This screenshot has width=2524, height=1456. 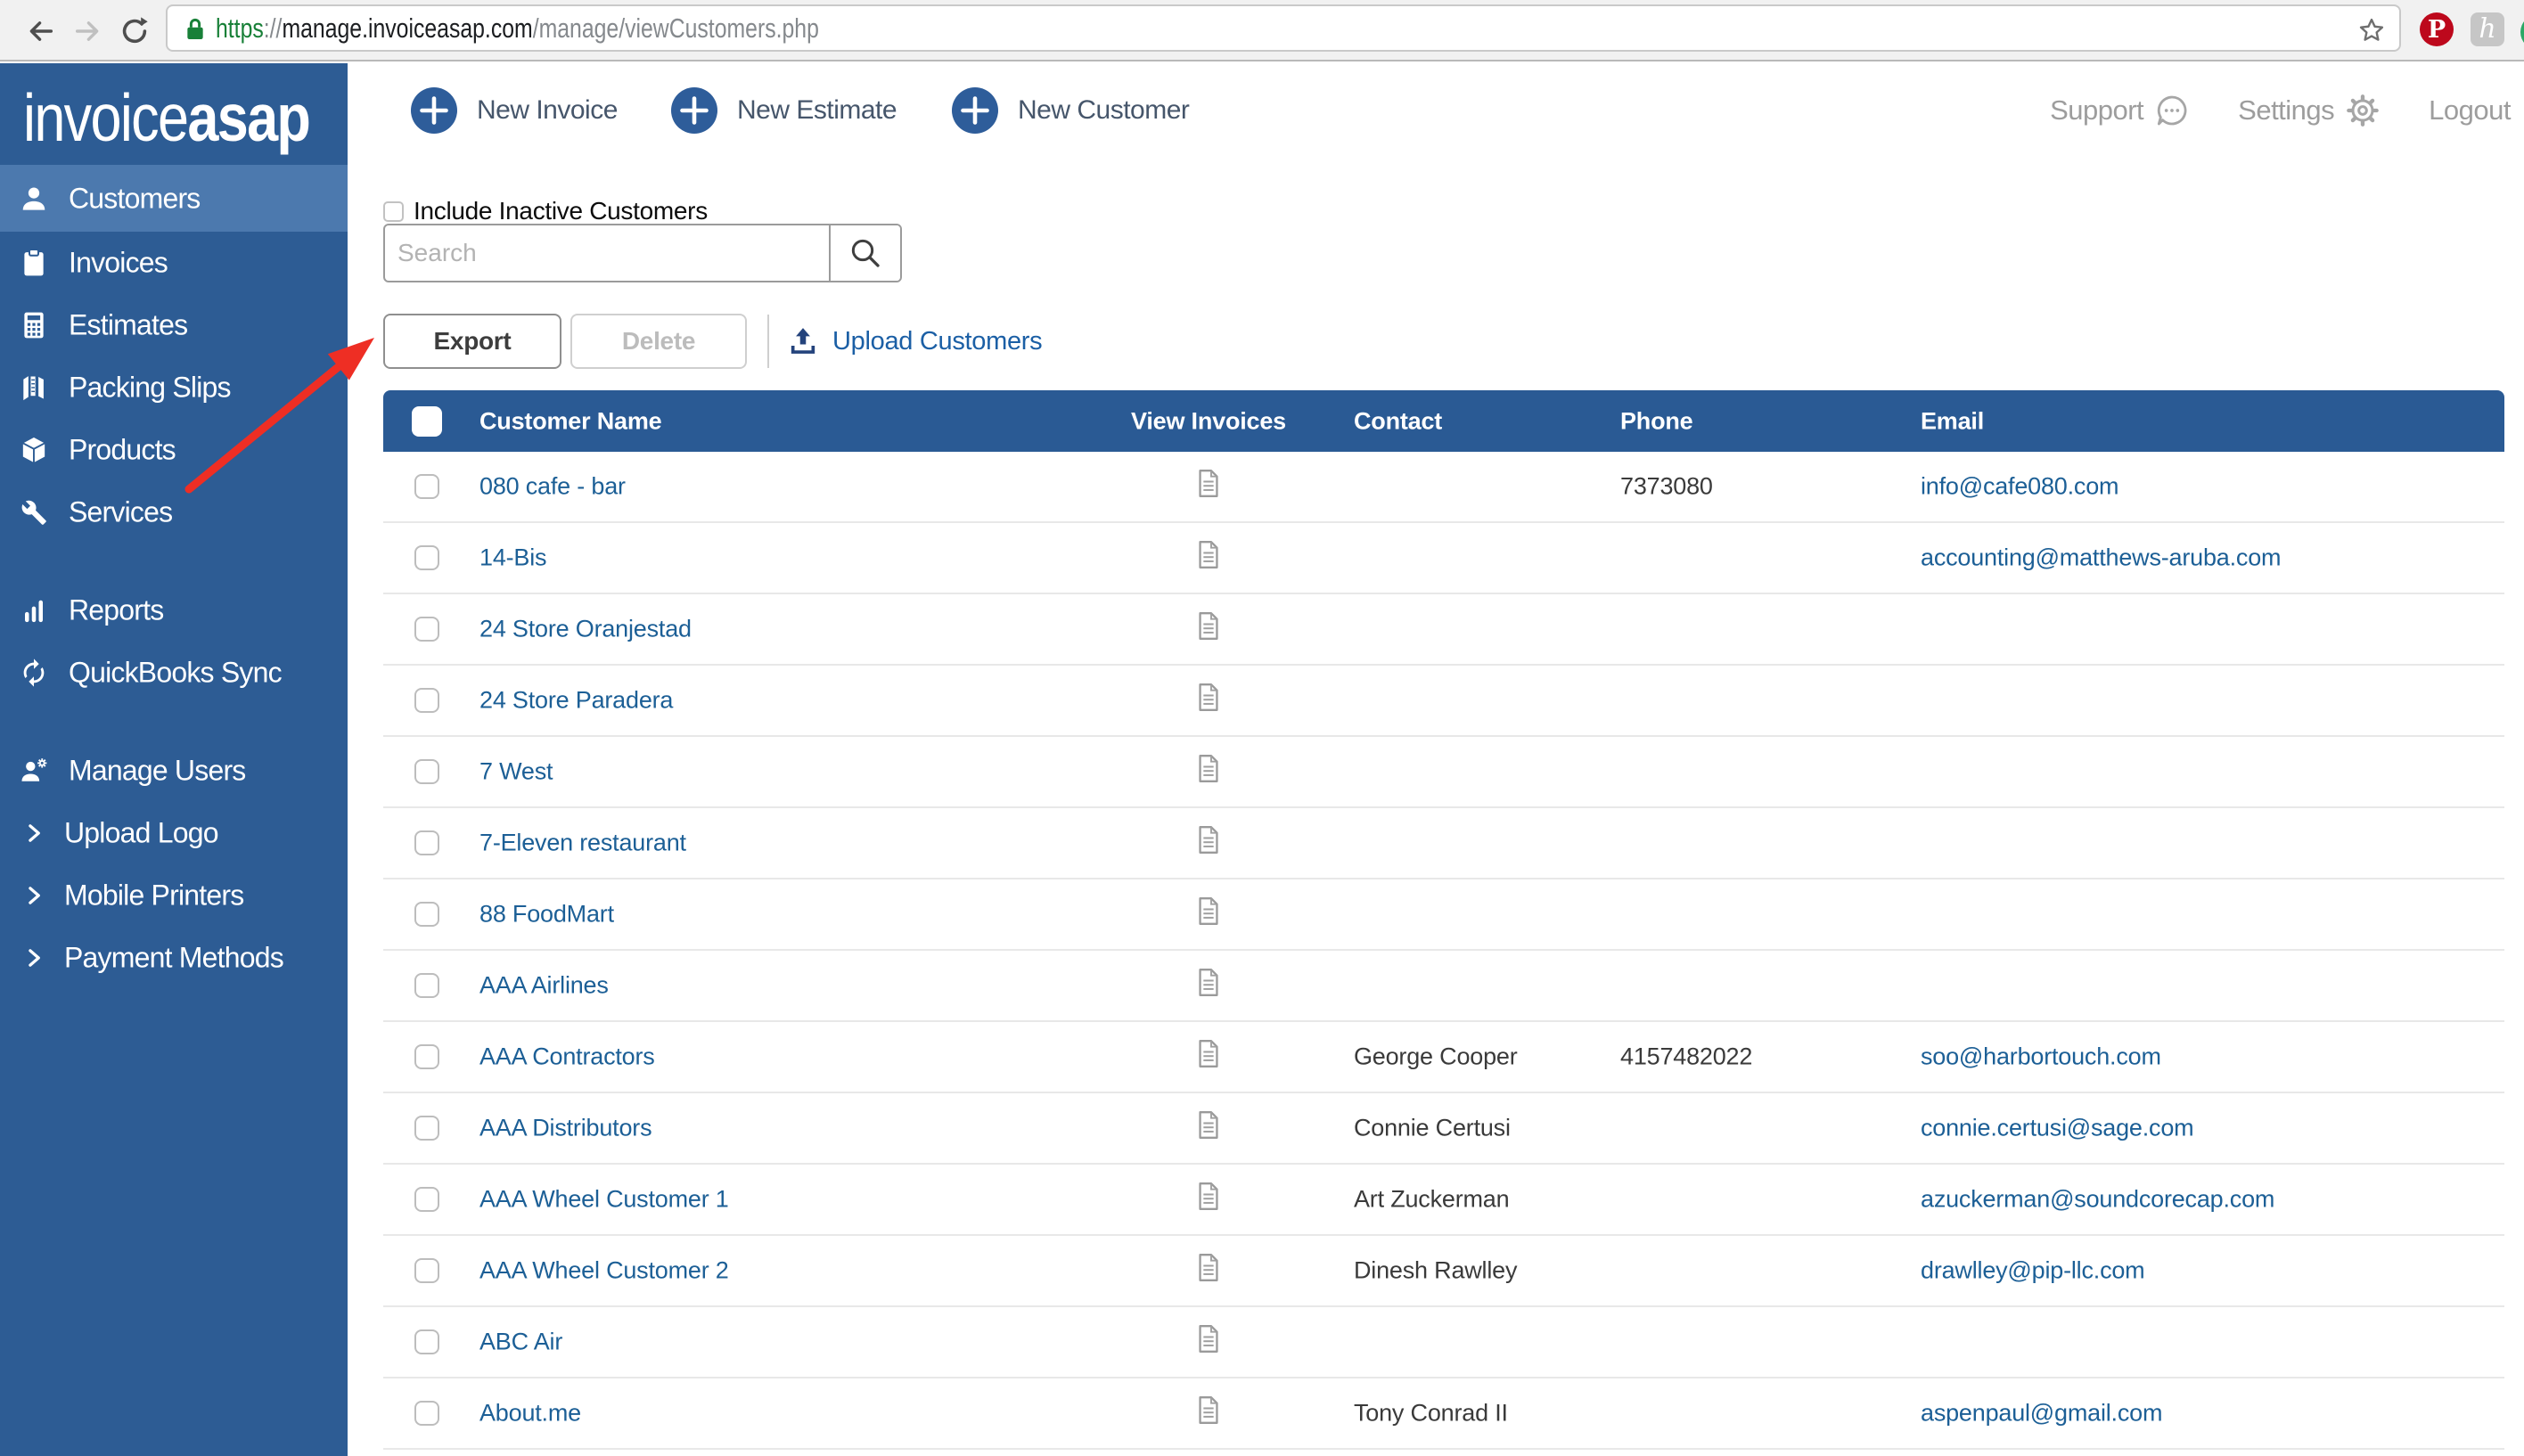 I want to click on sidebar-item-label: Upload Logo, so click(x=141, y=832).